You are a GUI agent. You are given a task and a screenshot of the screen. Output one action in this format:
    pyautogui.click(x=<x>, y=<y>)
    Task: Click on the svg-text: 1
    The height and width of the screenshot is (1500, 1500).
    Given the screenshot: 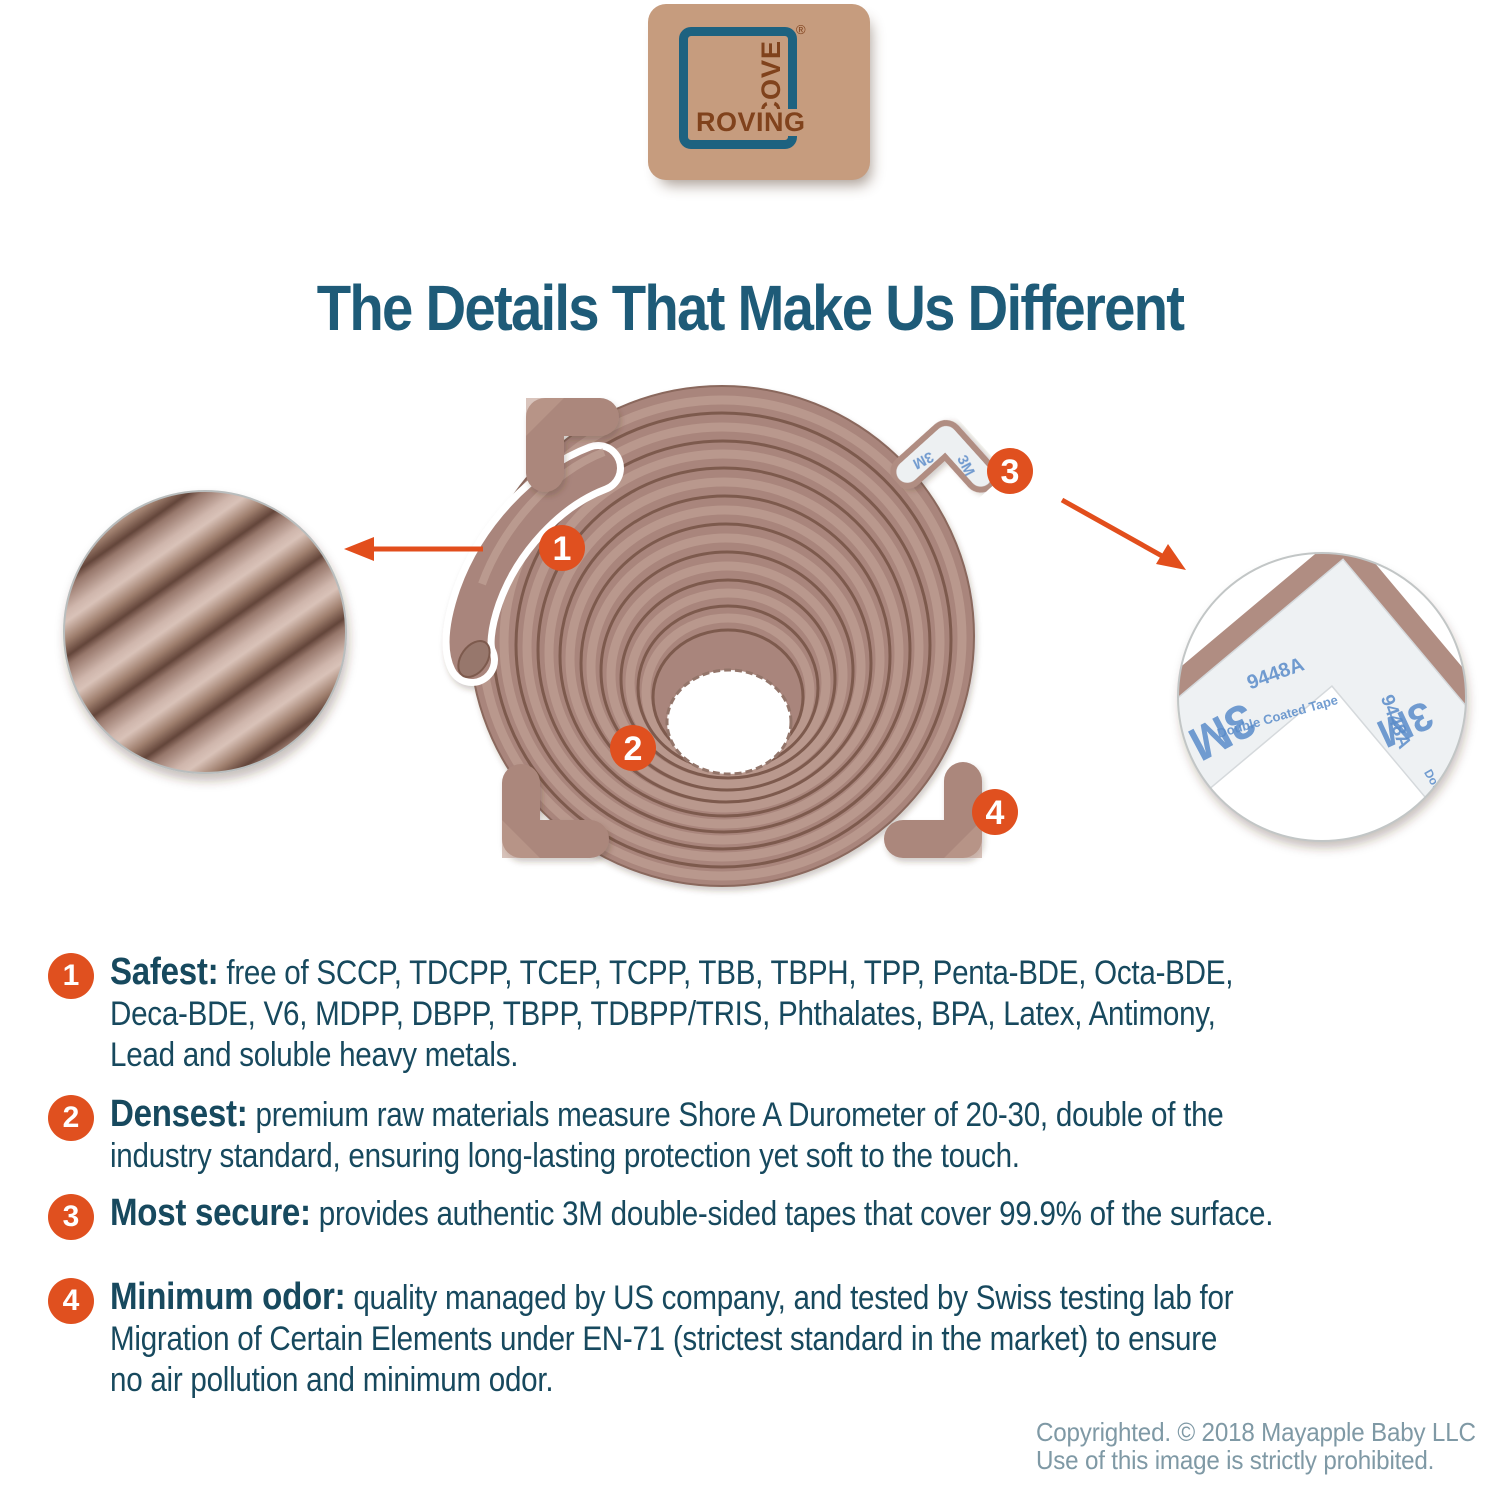 What is the action you would take?
    pyautogui.click(x=562, y=549)
    